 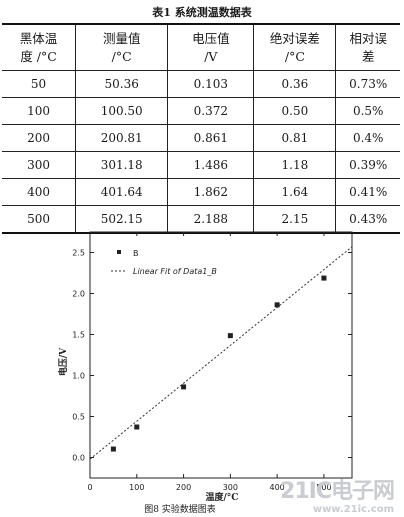 I want to click on table-header-text: 相对误, so click(x=368, y=38).